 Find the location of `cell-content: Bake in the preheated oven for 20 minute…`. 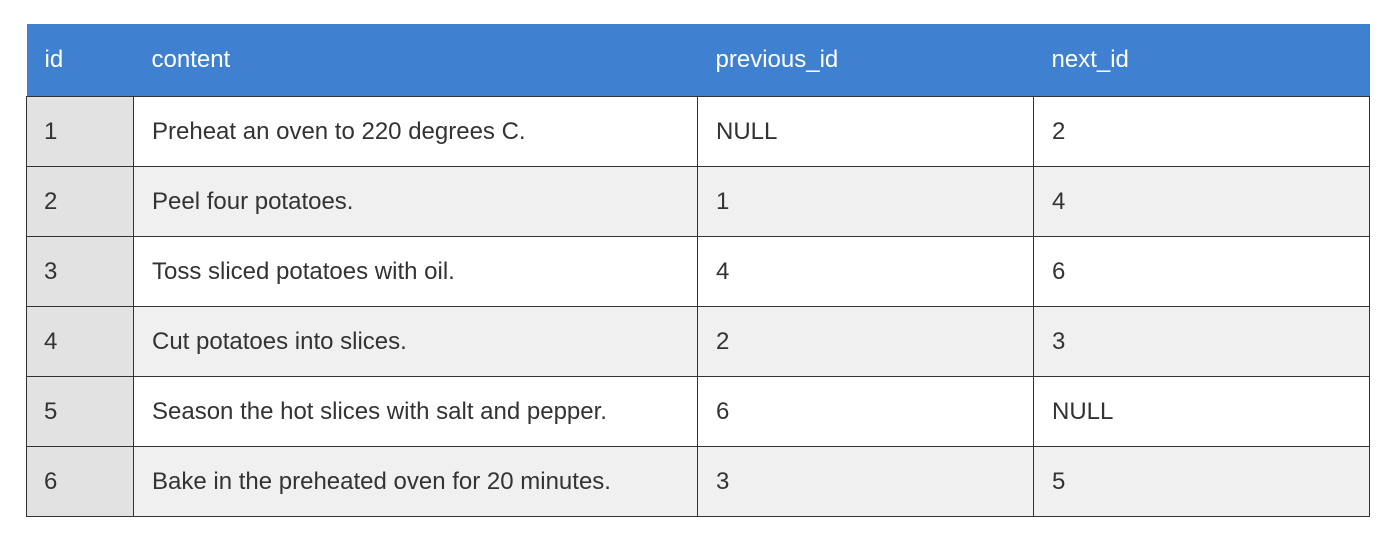

cell-content: Bake in the preheated oven for 20 minute… is located at coordinates (415, 481).